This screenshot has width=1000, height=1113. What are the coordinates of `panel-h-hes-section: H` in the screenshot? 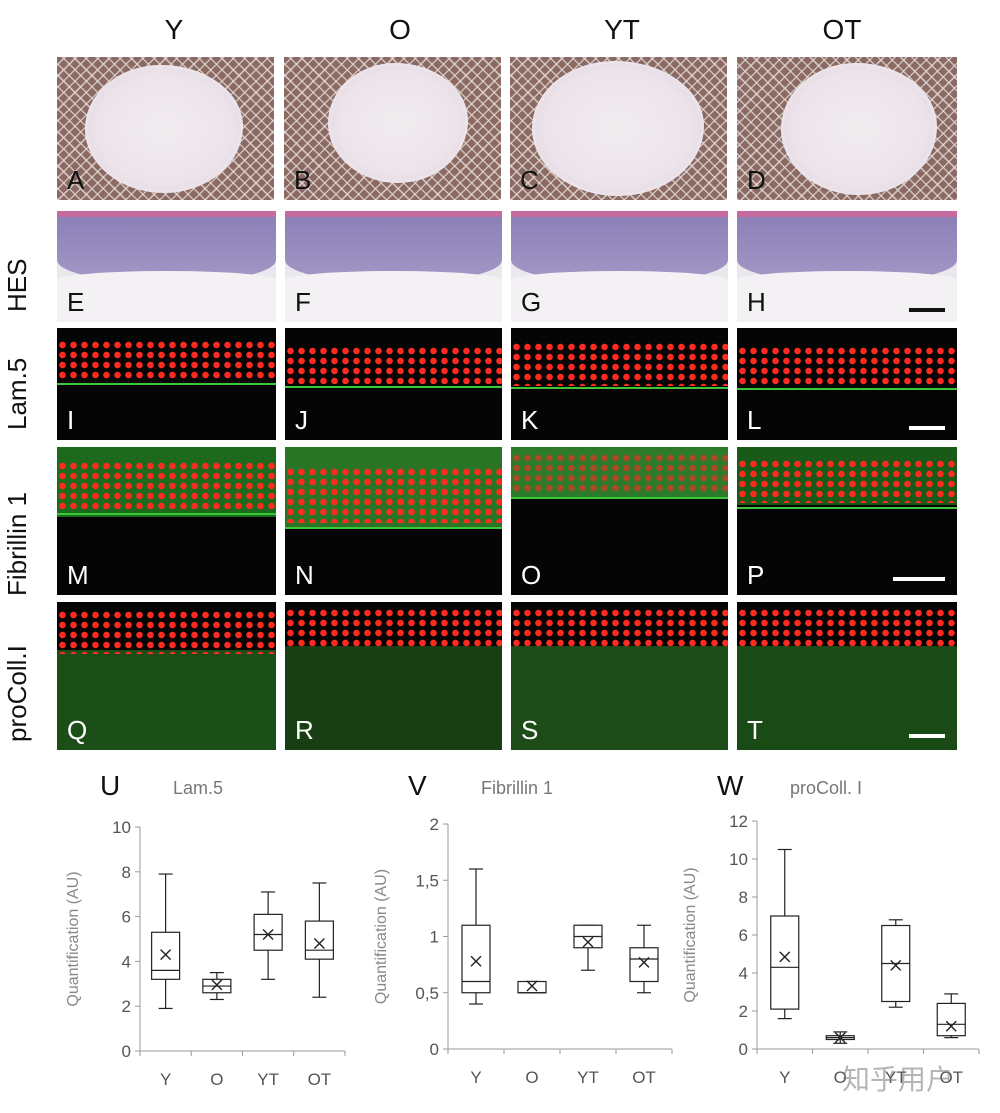 It's located at (847, 266).